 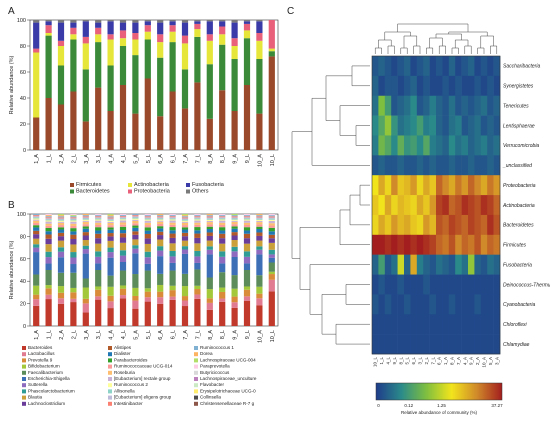 What do you see at coordinates (515, 325) in the screenshot?
I see `heatmap-row-label: Chloroflexi` at bounding box center [515, 325].